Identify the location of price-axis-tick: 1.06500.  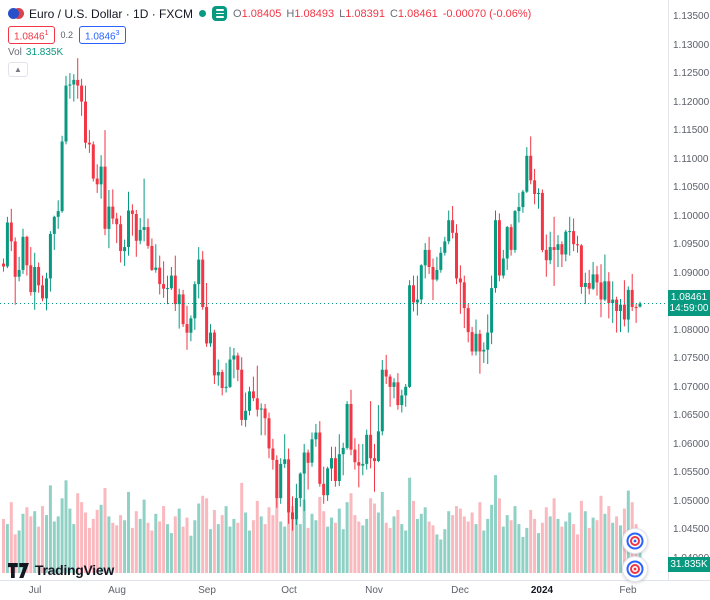
(691, 415).